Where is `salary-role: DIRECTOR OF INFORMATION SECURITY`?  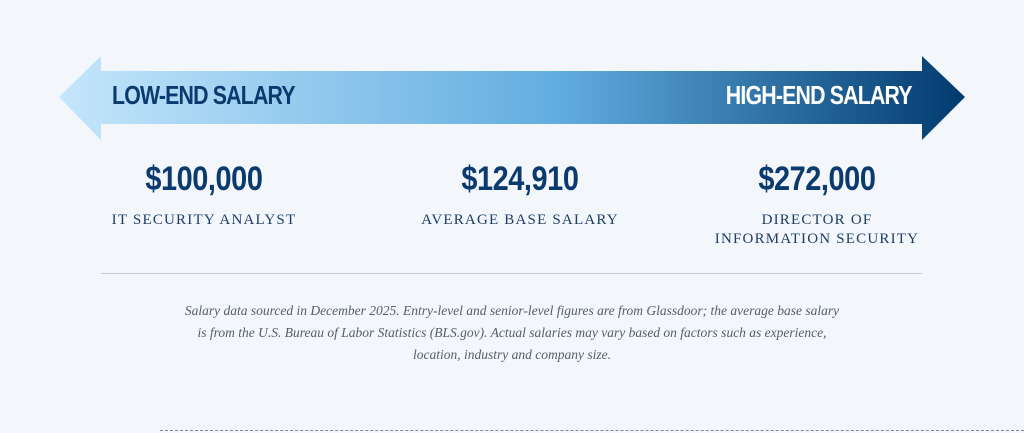
salary-role: DIRECTOR OF INFORMATION SECURITY is located at coordinates (817, 230).